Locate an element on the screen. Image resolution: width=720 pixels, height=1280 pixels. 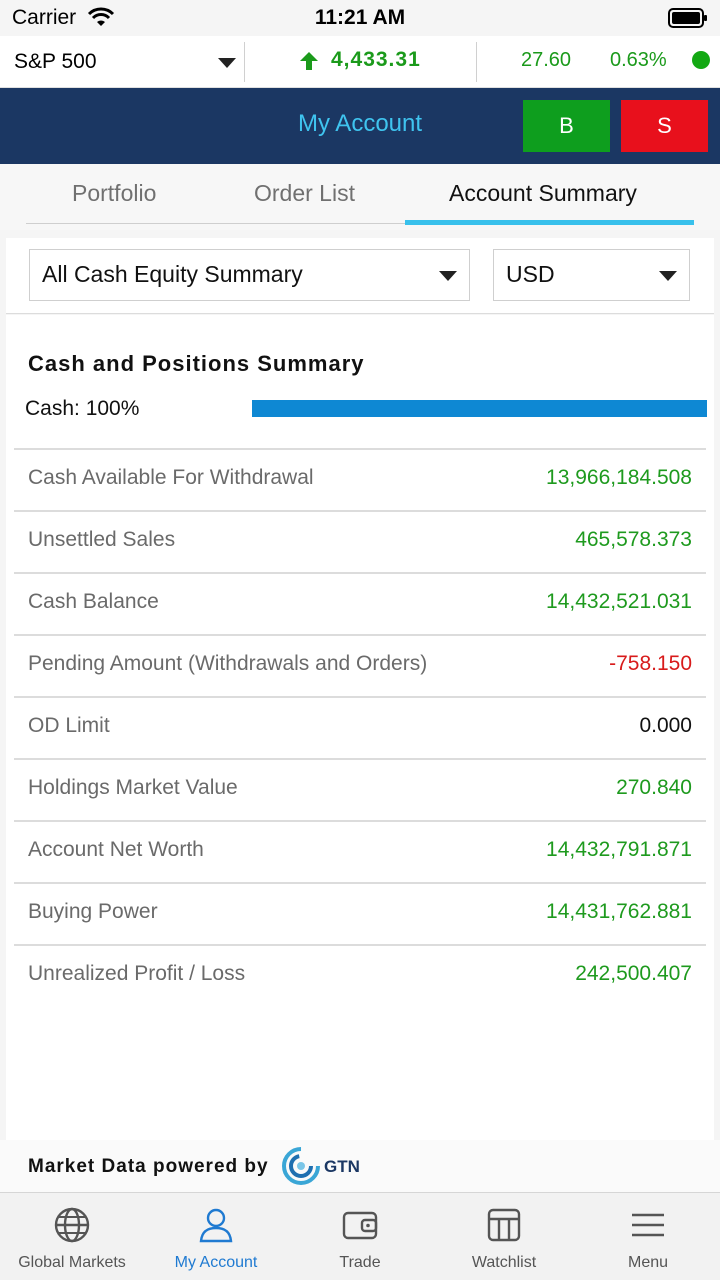
row-value: 270.840 is located at coordinates (654, 787).